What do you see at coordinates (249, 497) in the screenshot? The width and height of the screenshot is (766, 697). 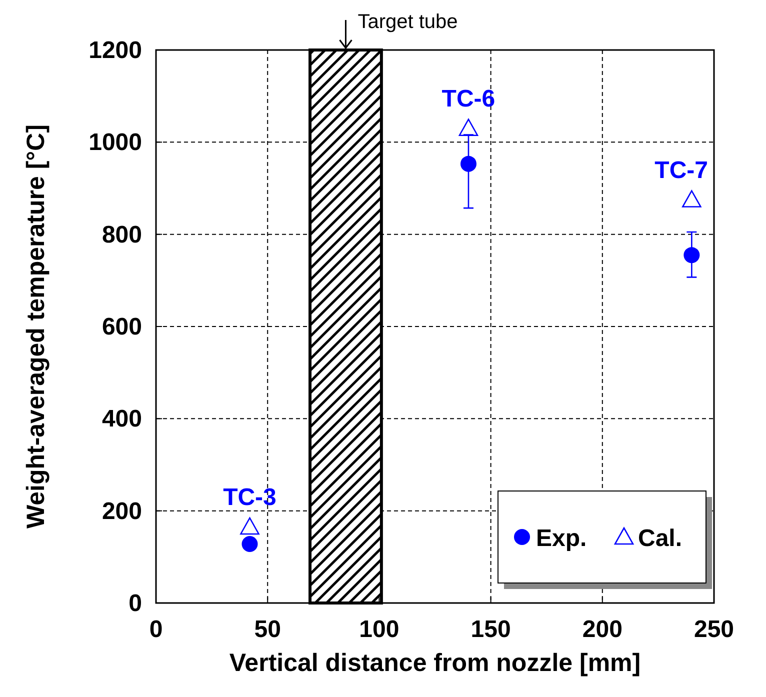 I see `annotation: TC-3` at bounding box center [249, 497].